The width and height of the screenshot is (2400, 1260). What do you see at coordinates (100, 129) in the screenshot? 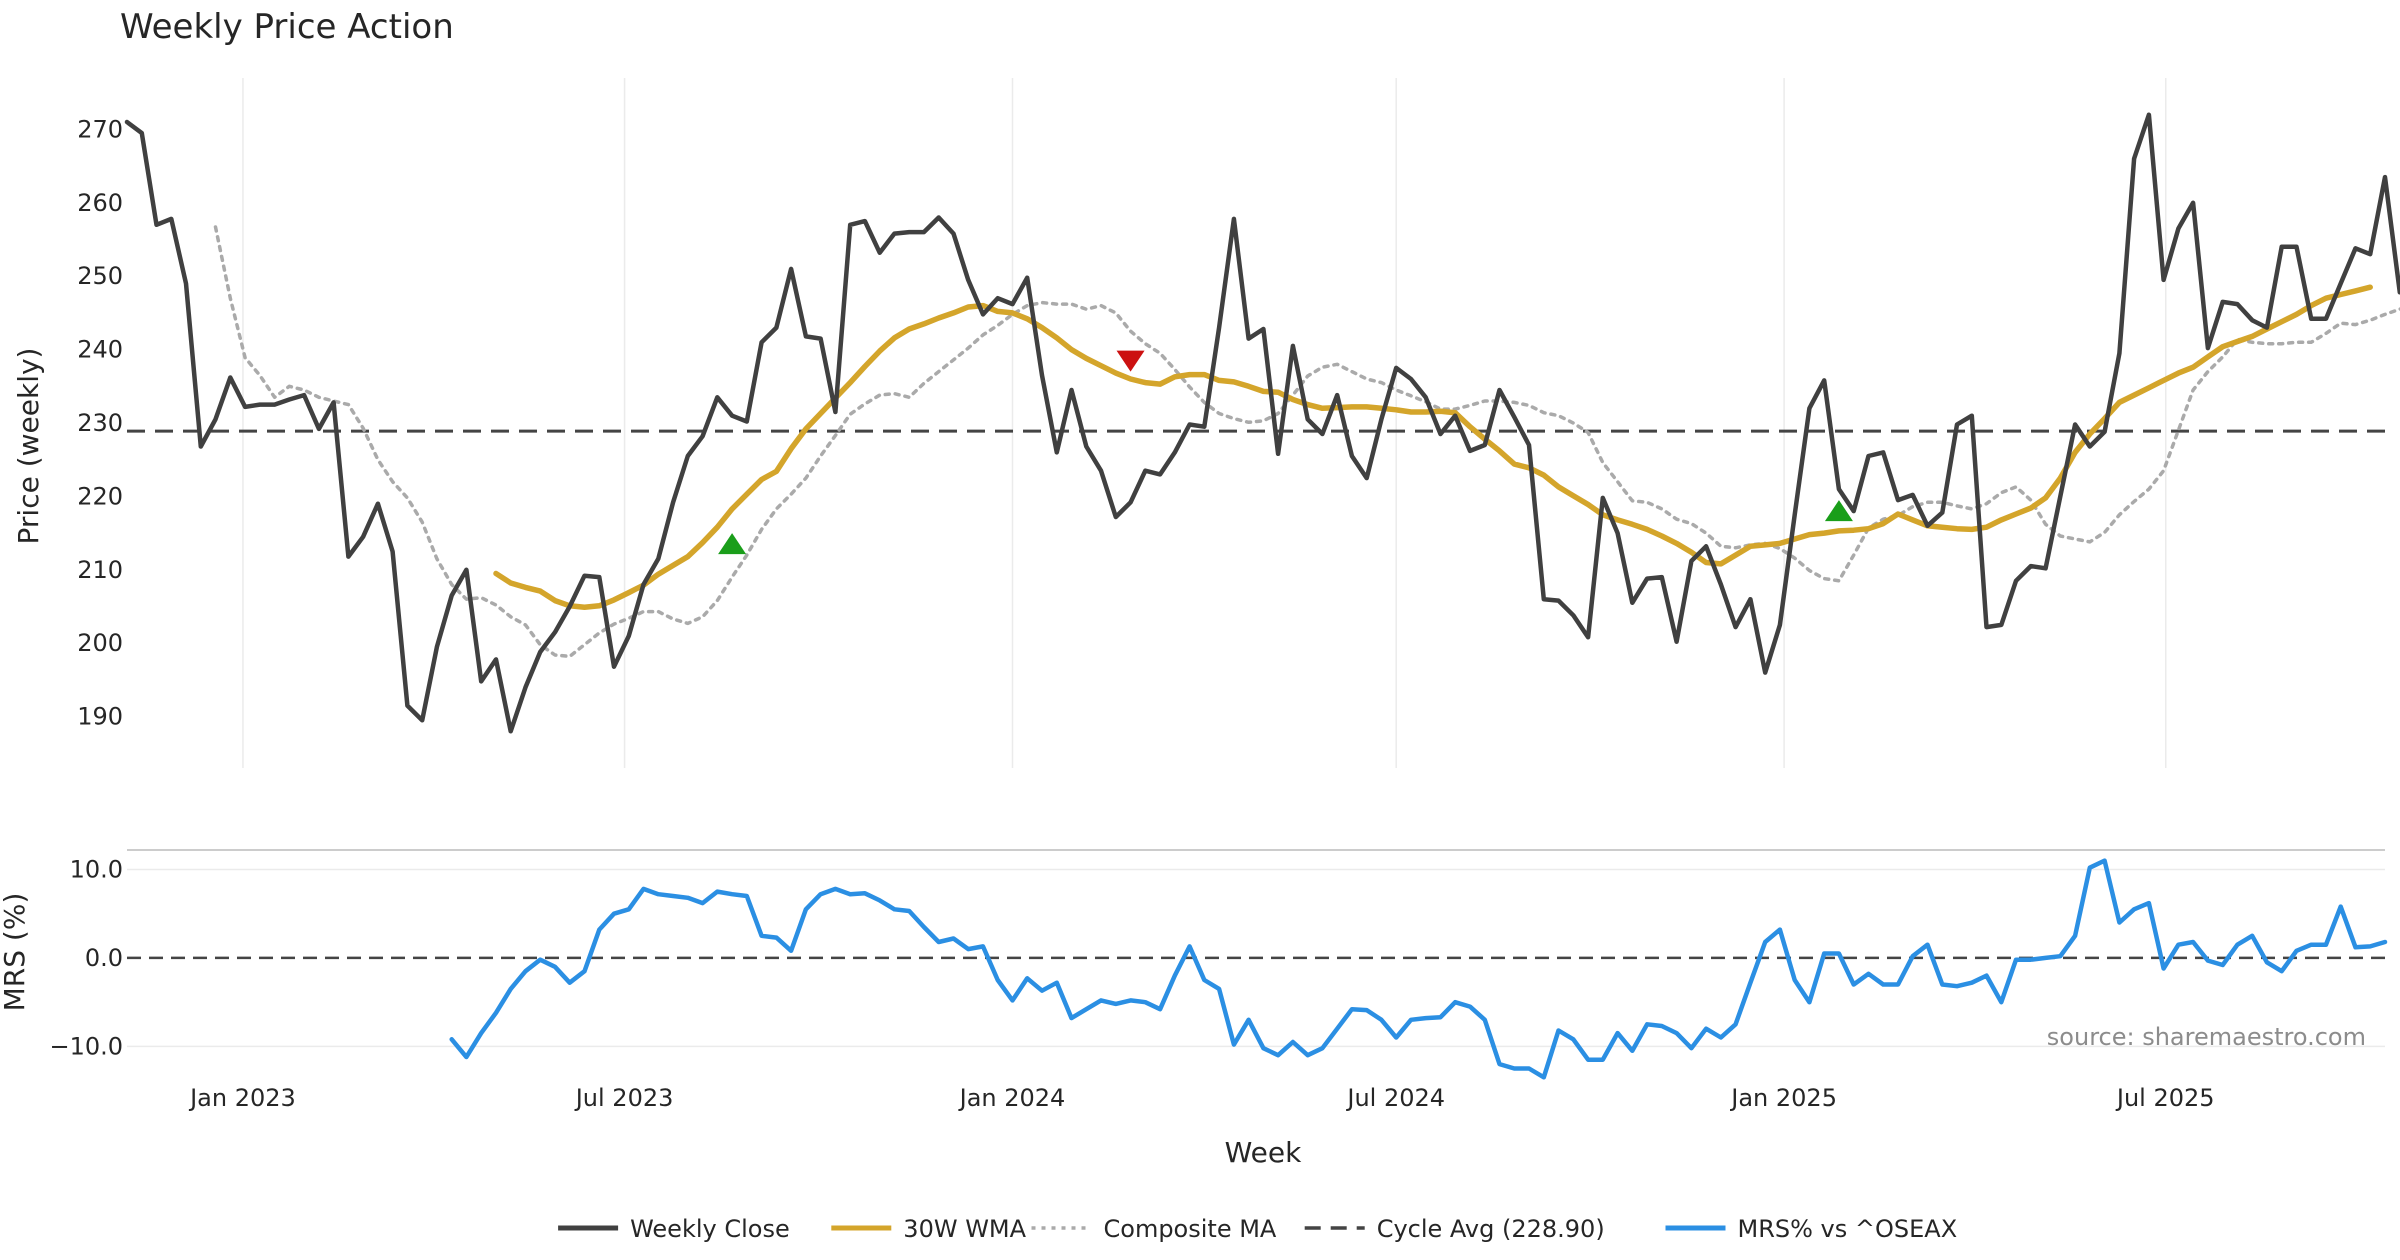
I see `price-ytick-label-8: 270` at bounding box center [100, 129].